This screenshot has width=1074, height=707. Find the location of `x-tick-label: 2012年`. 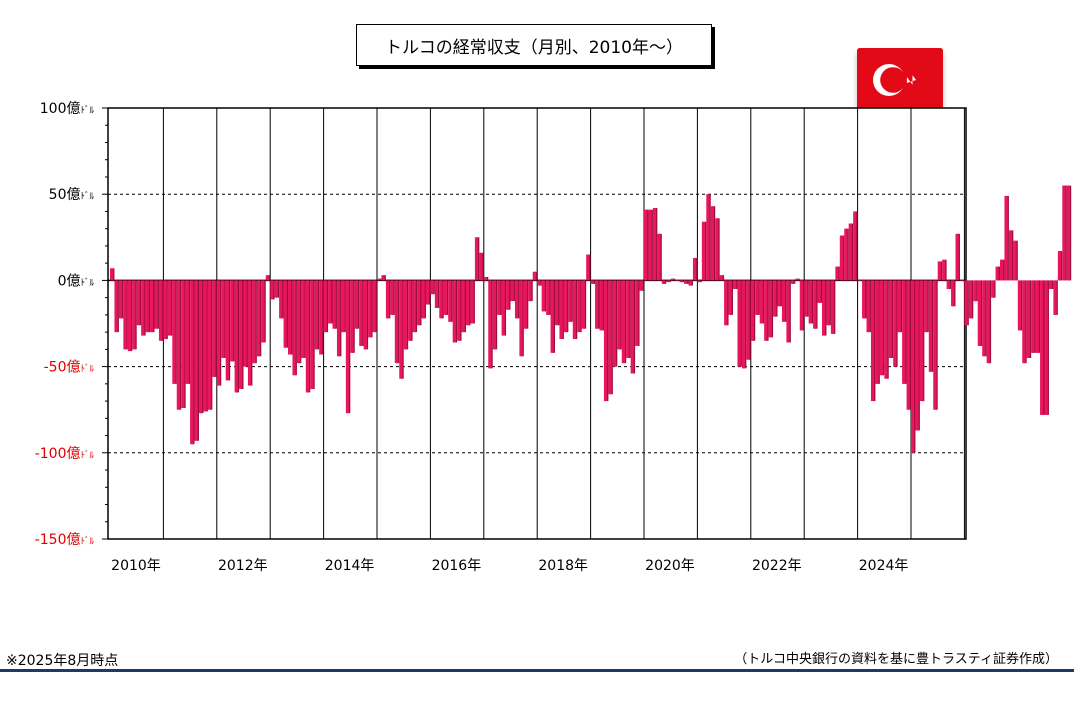

x-tick-label: 2012年 is located at coordinates (243, 566).